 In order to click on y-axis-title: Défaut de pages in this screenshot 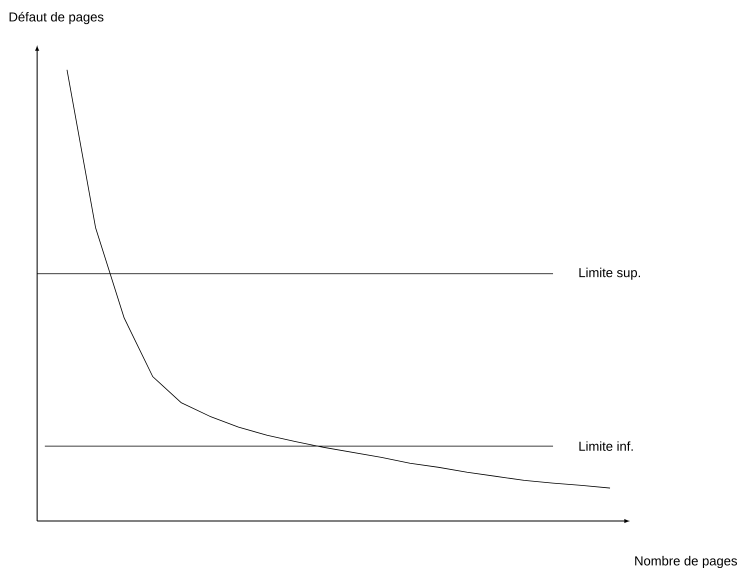, I will do `click(57, 18)`.